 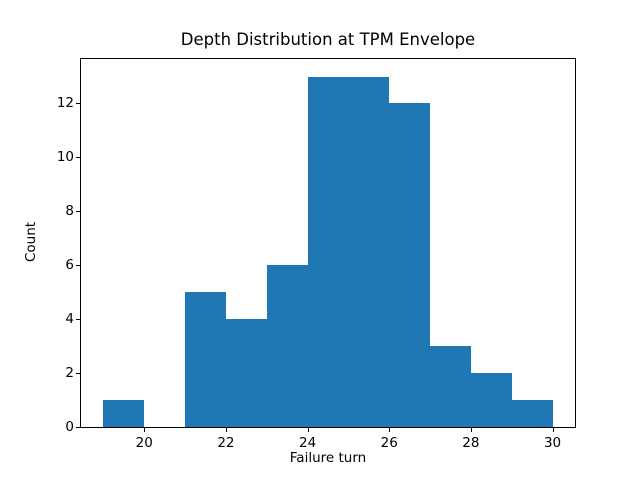 I want to click on x-tick-label: 28, so click(x=471, y=443).